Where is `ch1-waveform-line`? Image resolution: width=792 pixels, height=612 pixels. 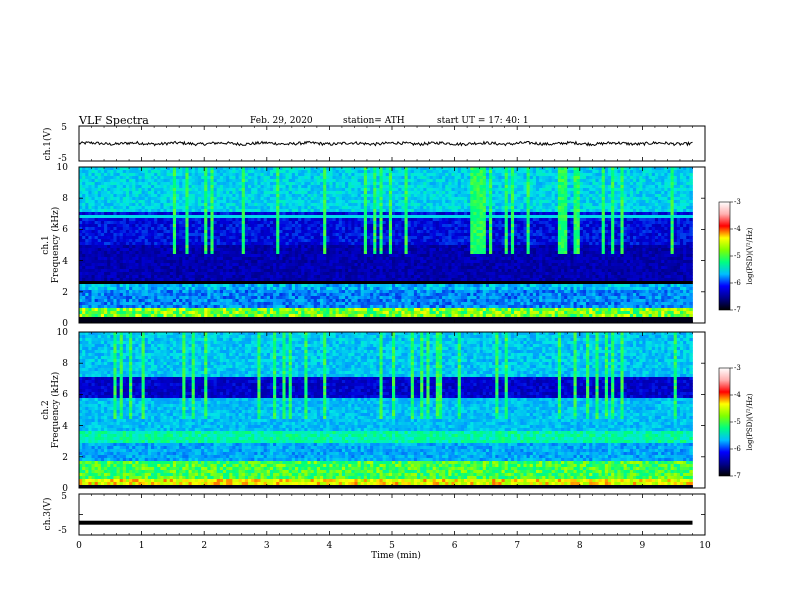
ch1-waveform-line is located at coordinates (386, 143).